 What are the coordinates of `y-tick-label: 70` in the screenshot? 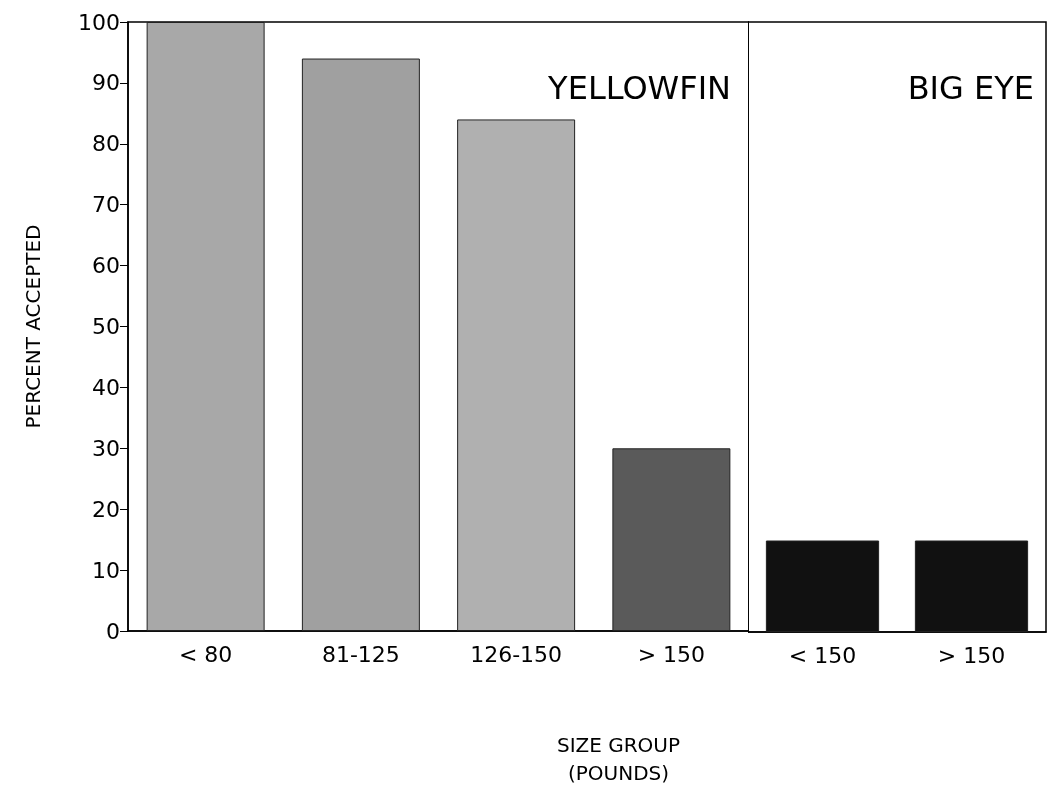 It's located at (106, 205).